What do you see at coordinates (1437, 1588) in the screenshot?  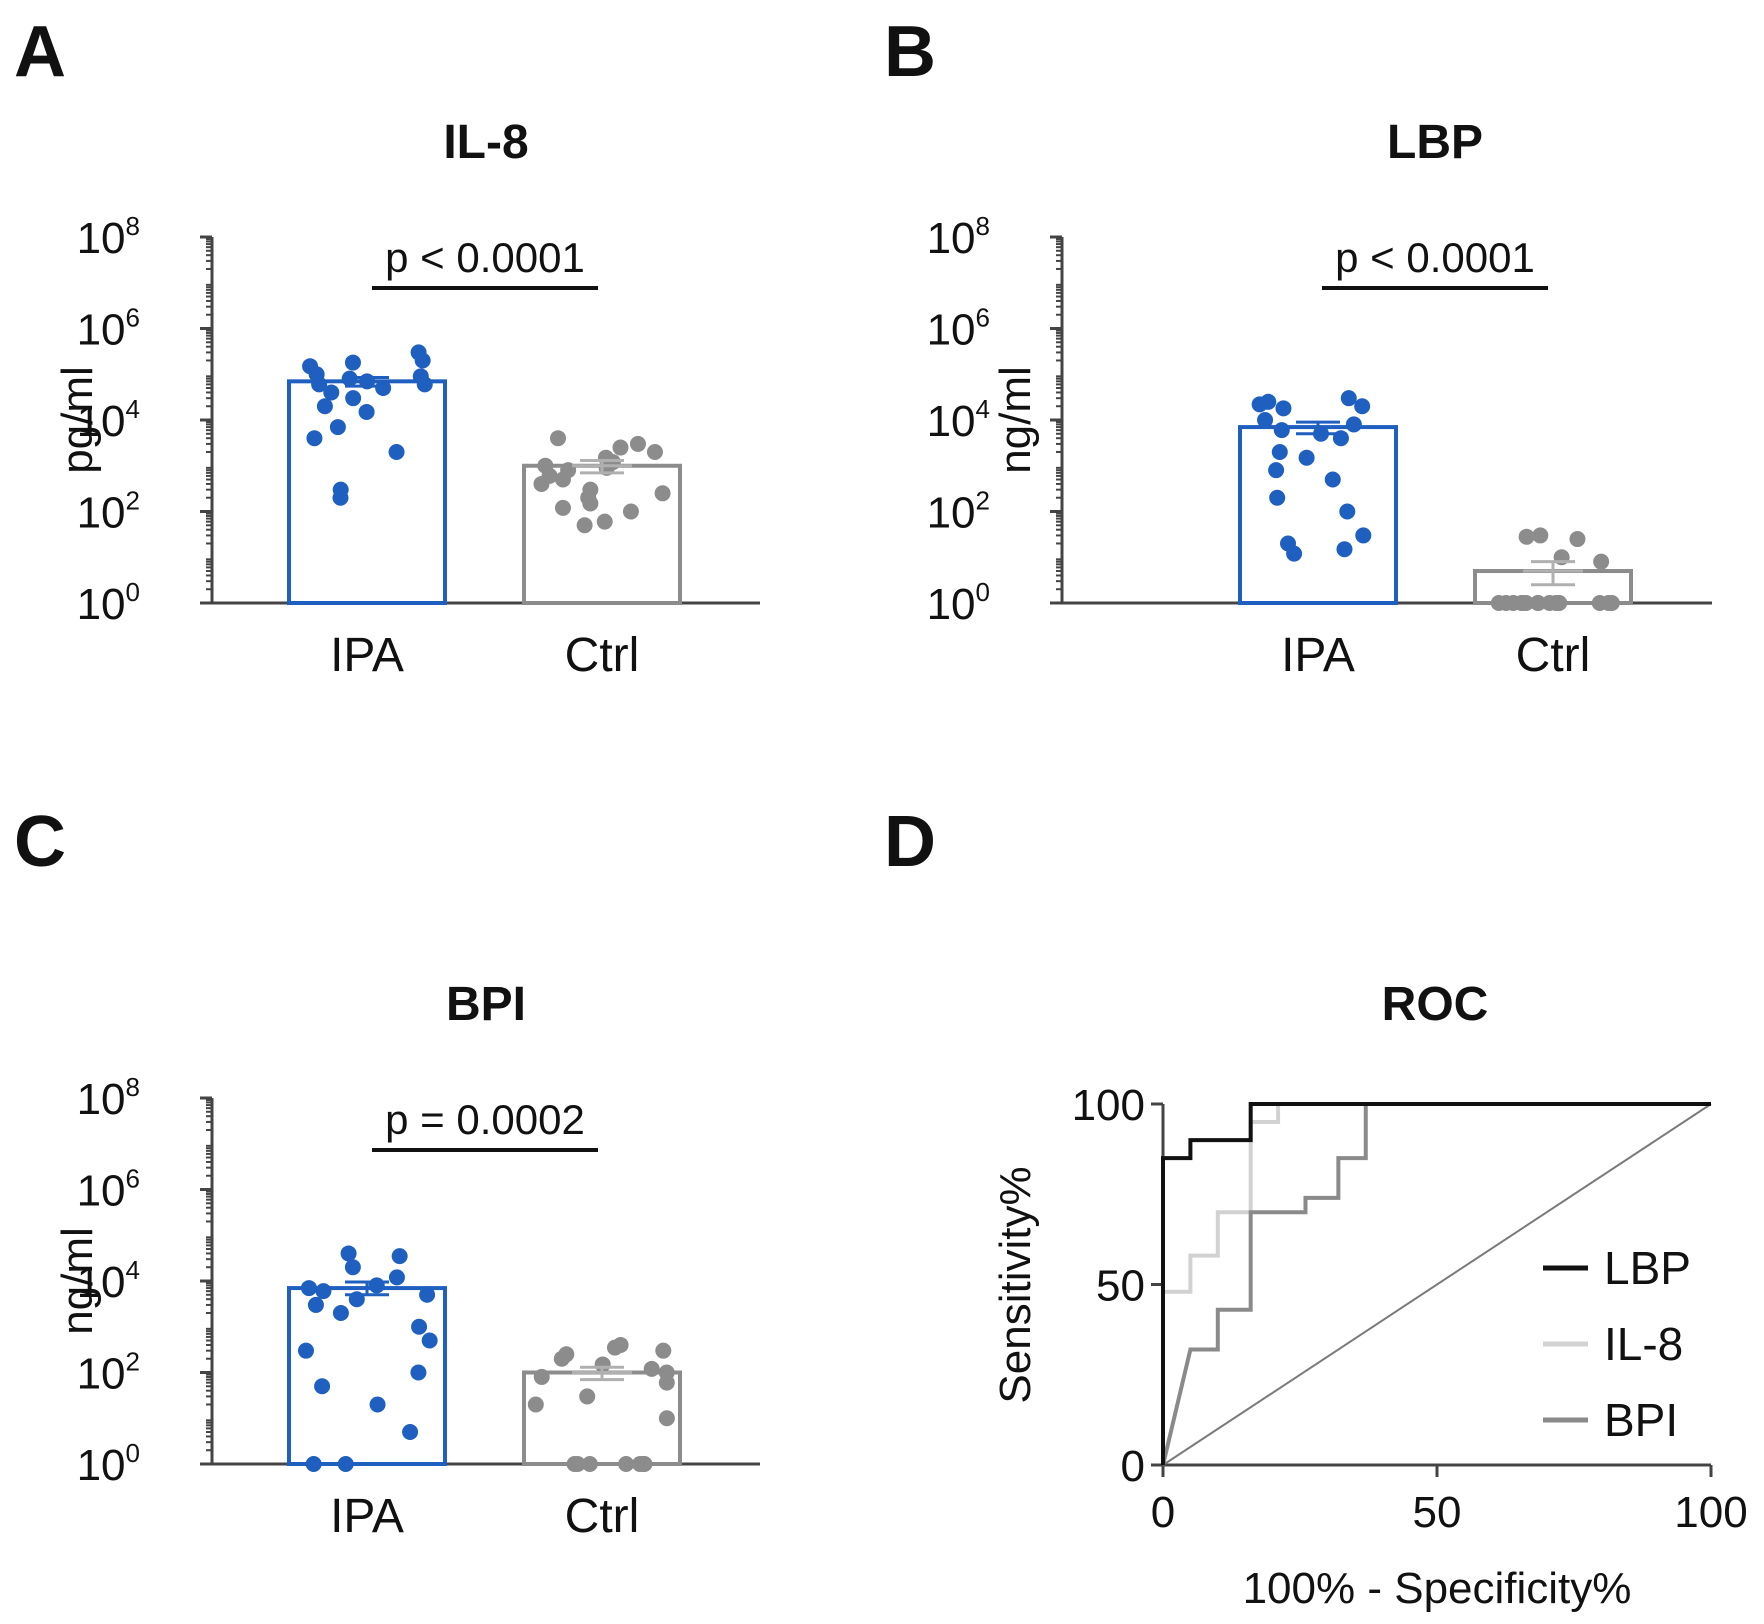 I see `x-axis-label: 100% - Specificity%` at bounding box center [1437, 1588].